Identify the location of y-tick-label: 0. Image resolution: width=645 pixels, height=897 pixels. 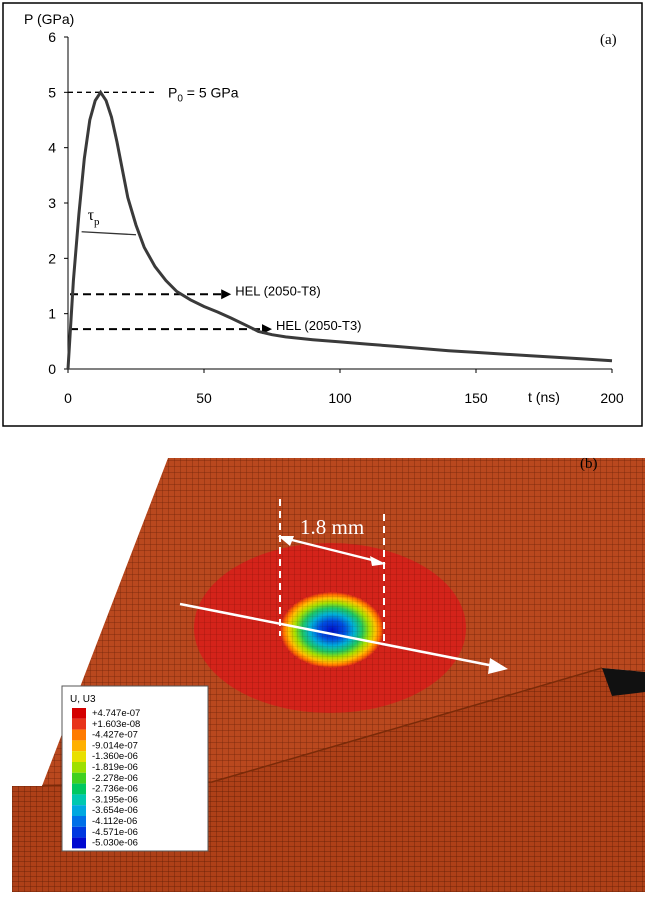
(52, 369).